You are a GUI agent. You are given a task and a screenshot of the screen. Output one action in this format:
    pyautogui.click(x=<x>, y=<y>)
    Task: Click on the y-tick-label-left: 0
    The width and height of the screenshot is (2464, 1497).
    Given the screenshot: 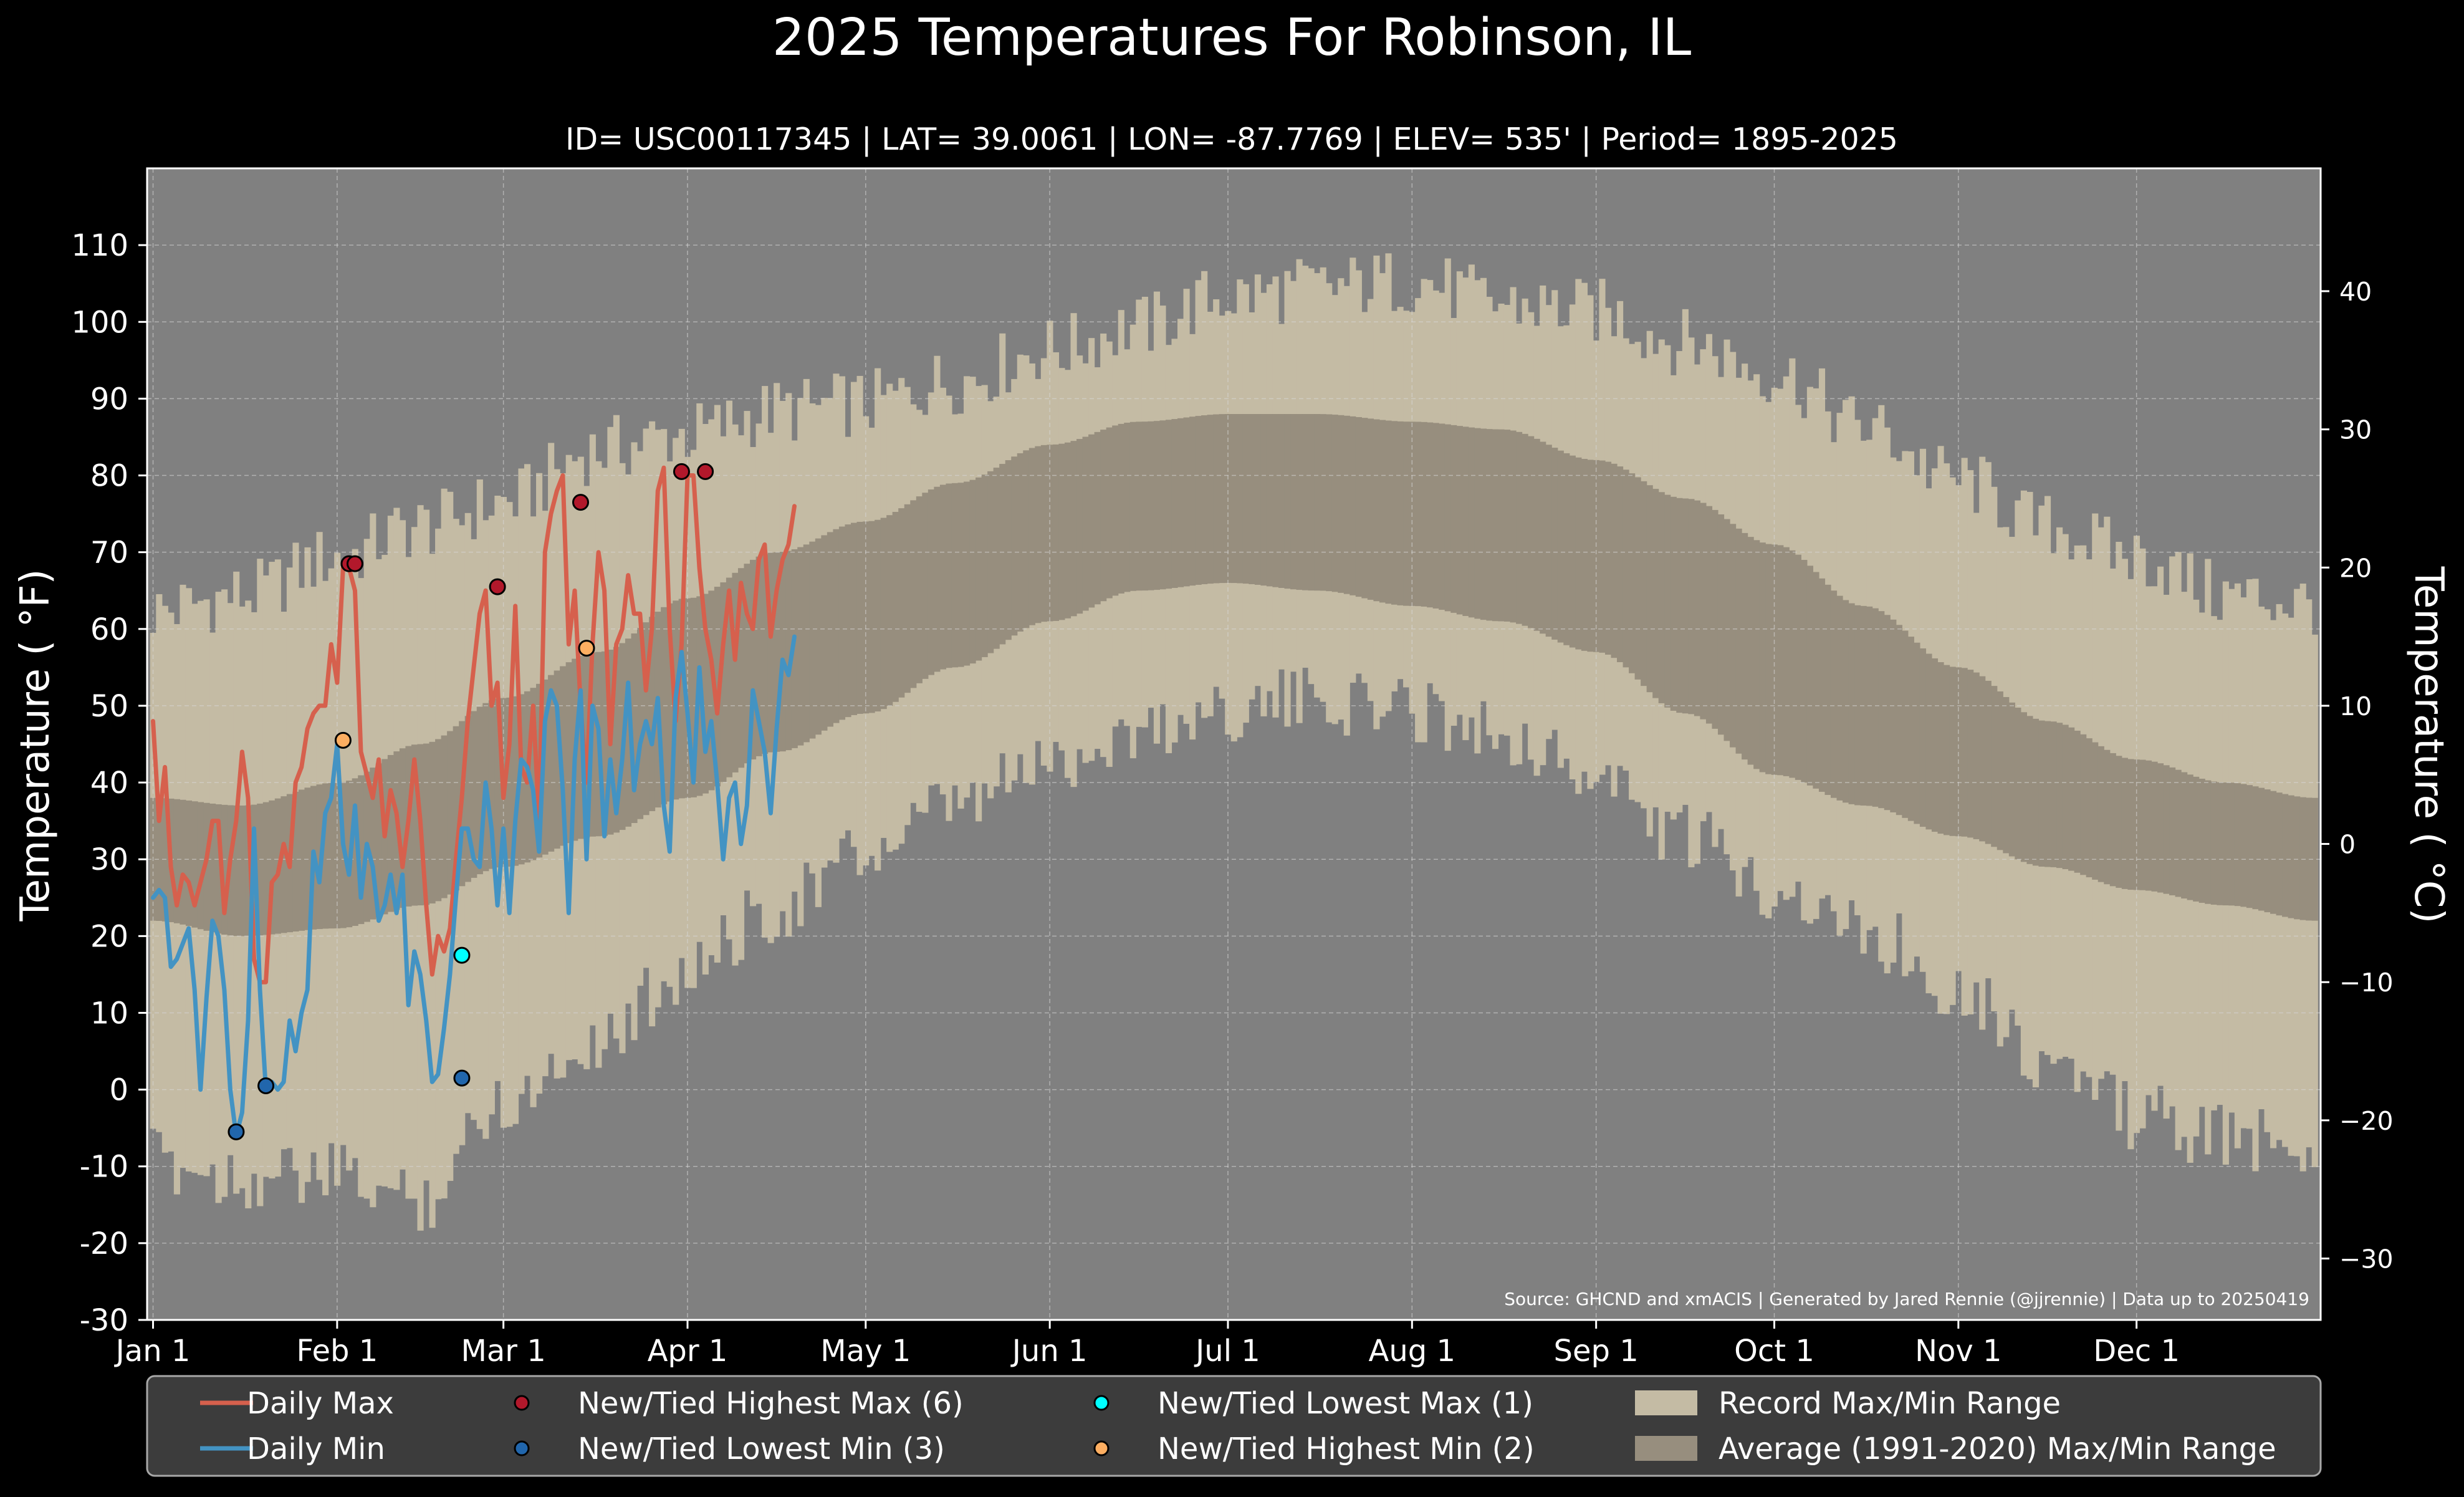 What is the action you would take?
    pyautogui.click(x=118, y=1090)
    